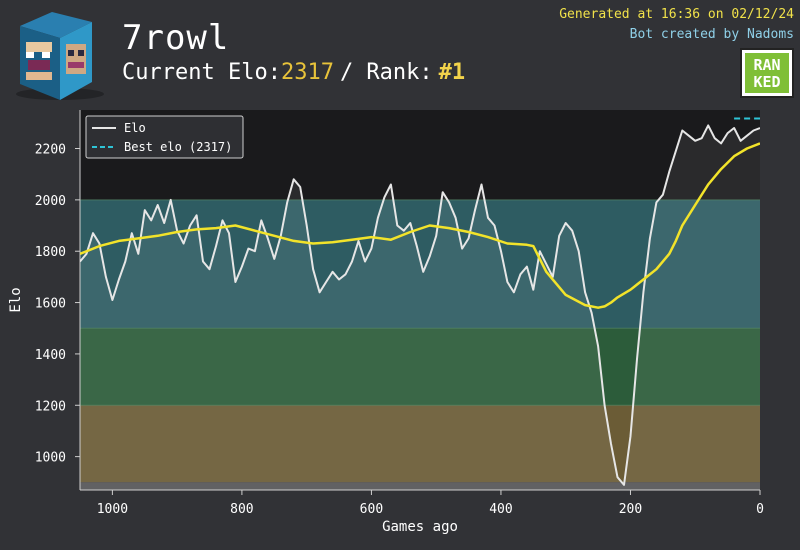 This screenshot has height=550, width=800. Describe the element at coordinates (50, 201) in the screenshot. I see `y-tick-label: 2000` at that location.